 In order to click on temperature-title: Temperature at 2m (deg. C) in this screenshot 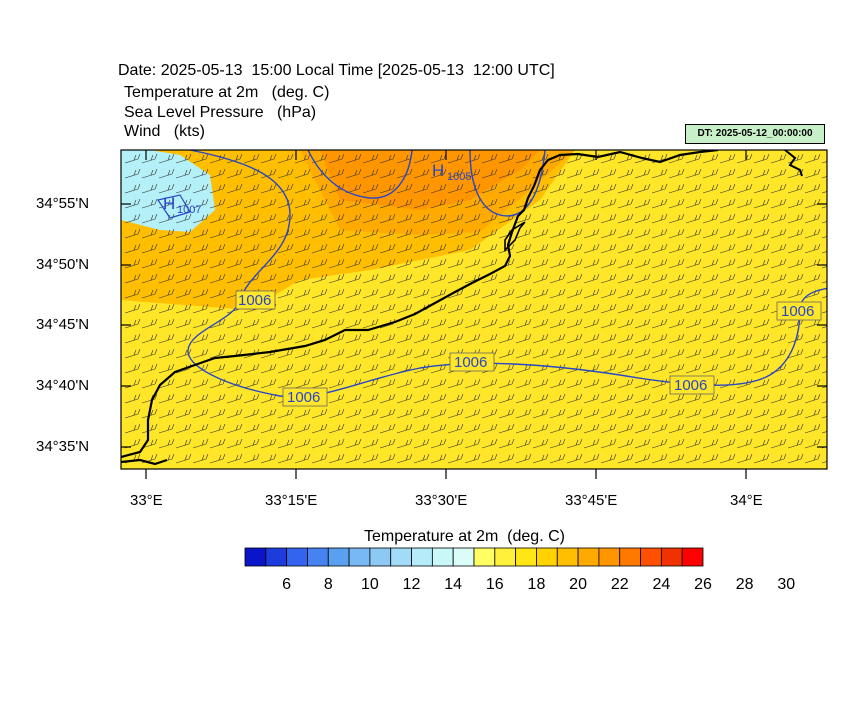, I will do `click(227, 92)`.